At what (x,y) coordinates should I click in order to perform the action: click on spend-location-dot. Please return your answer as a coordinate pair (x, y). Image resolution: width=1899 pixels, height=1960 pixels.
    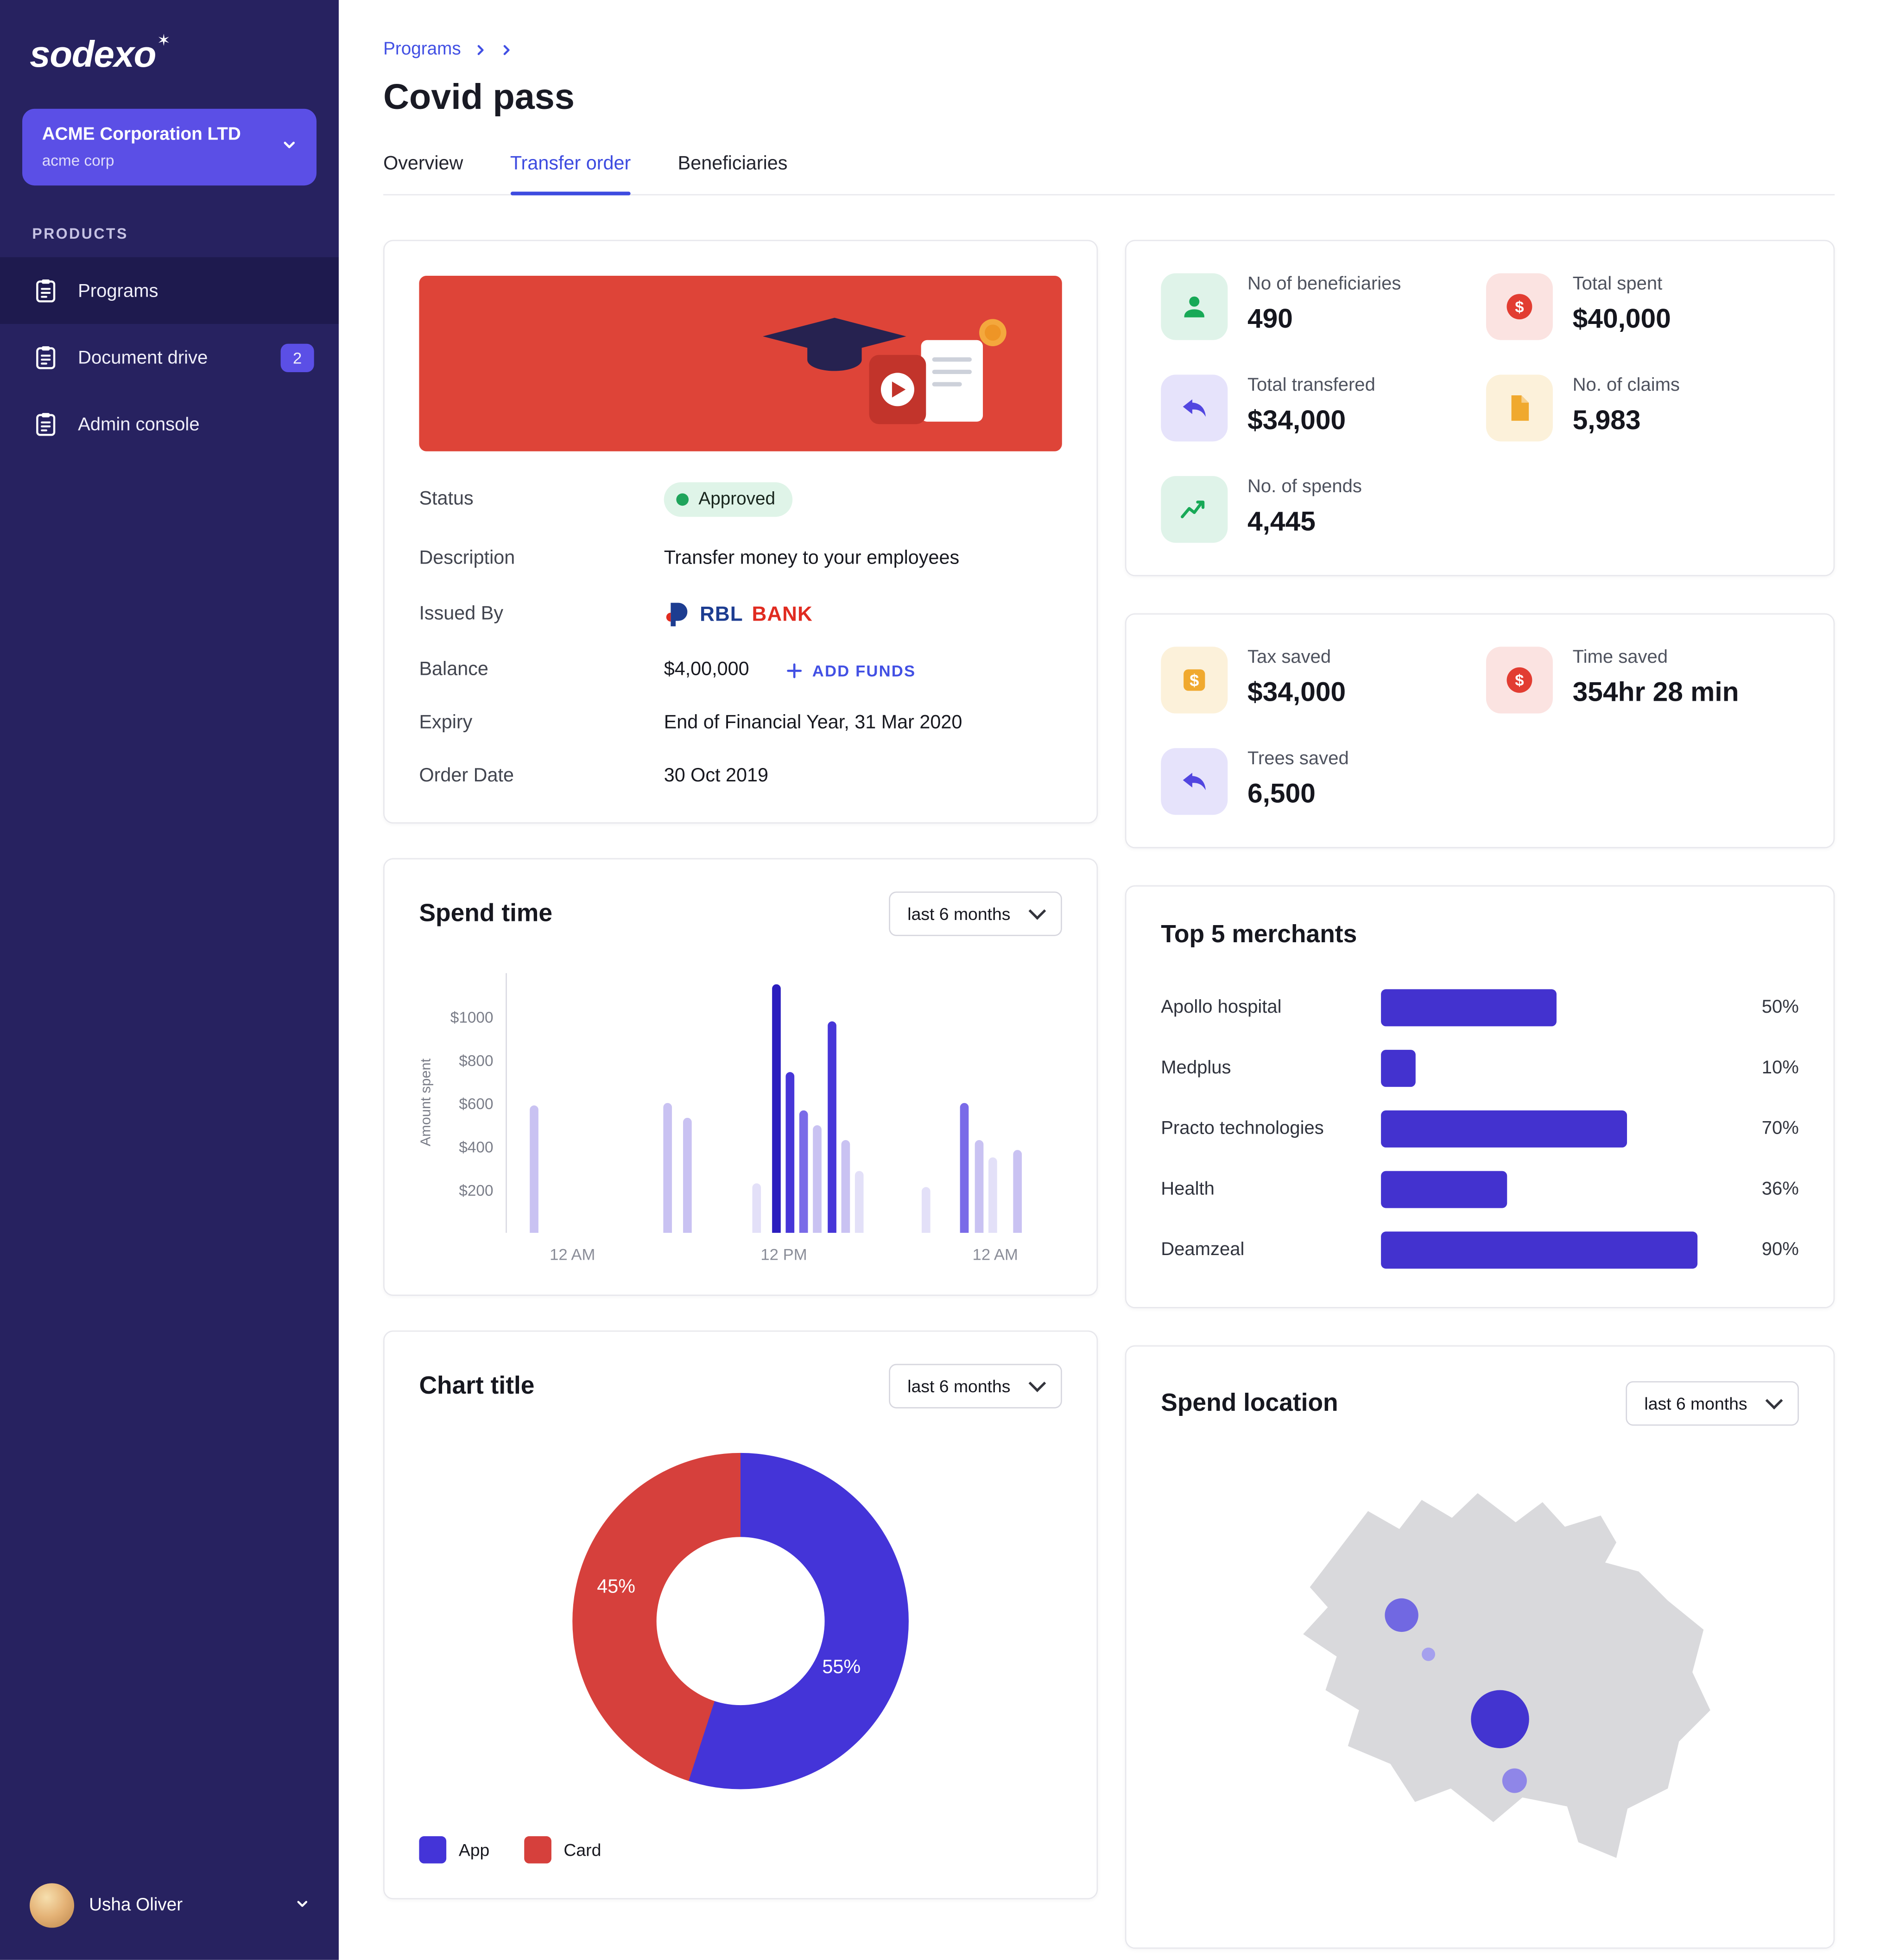
    Looking at the image, I should click on (1429, 1654).